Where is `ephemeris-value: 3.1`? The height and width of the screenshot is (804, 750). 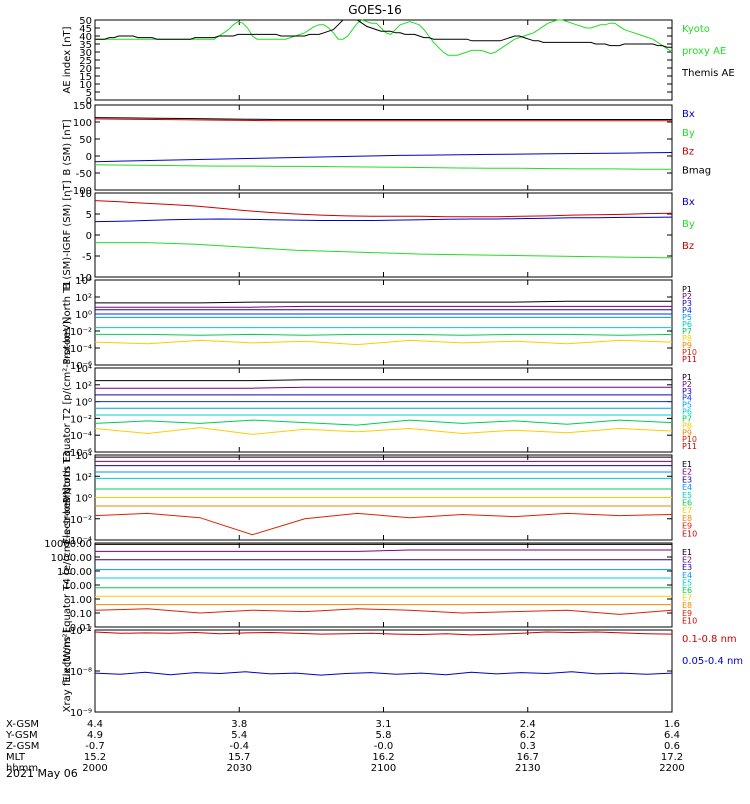
ephemeris-value: 3.1 is located at coordinates (384, 724).